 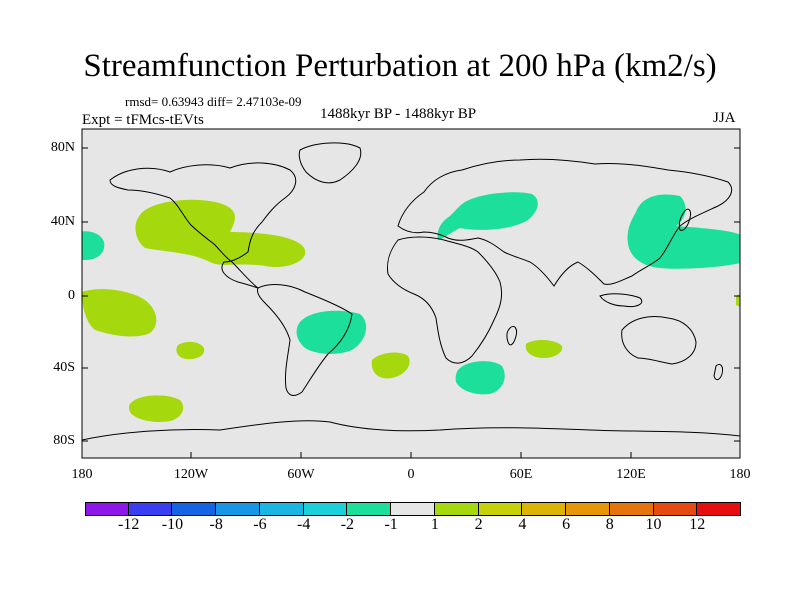 What do you see at coordinates (565, 222) in the screenshot?
I see `coast-europe-asia` at bounding box center [565, 222].